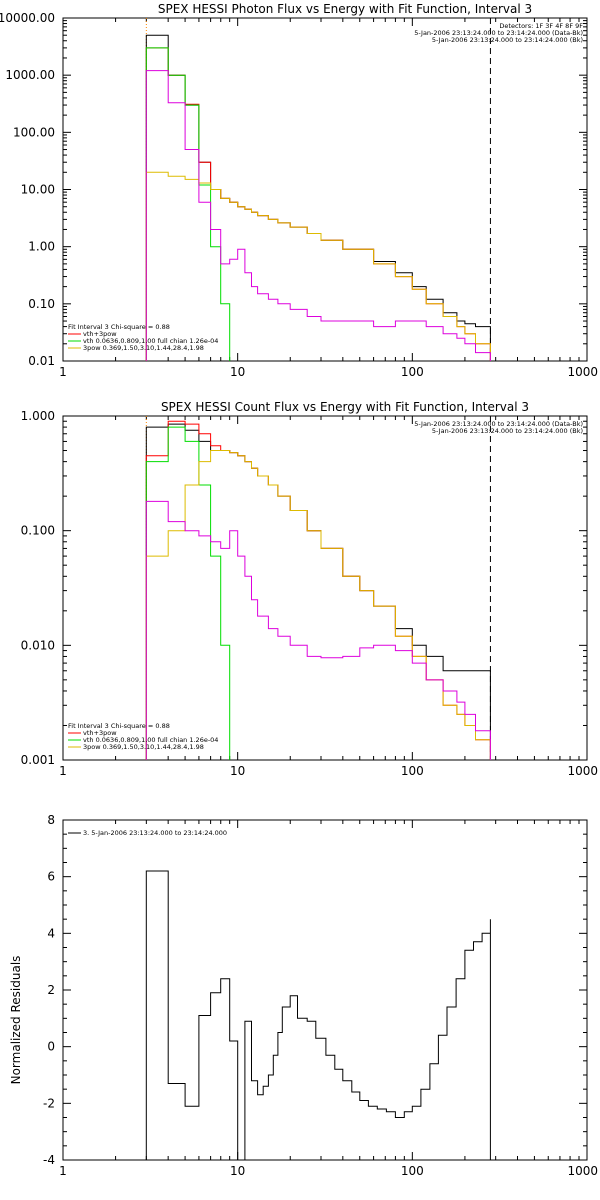 The height and width of the screenshot is (1200, 600). What do you see at coordinates (38, 416) in the screenshot?
I see `y-tick-label: 1.000` at bounding box center [38, 416].